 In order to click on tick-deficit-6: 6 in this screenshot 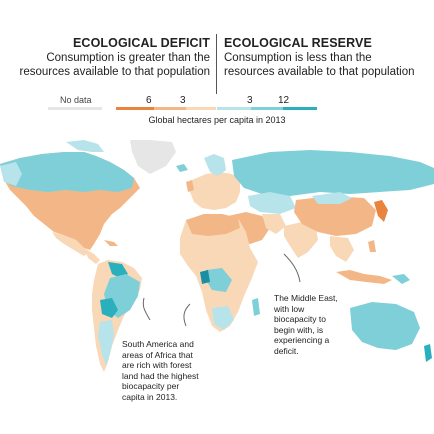, I will do `click(149, 100)`.